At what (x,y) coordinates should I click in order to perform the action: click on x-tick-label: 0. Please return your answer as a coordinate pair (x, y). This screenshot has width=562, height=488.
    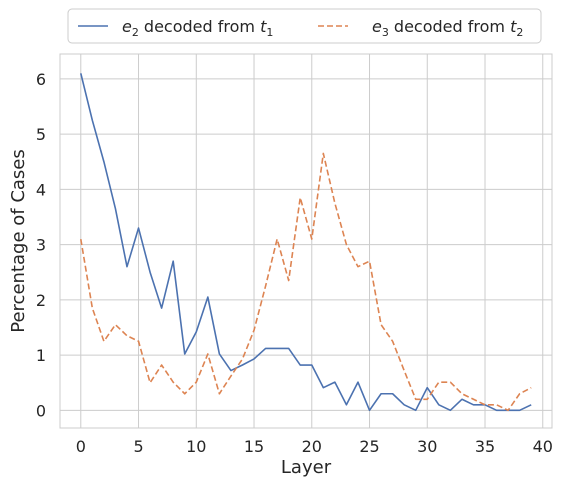
    Looking at the image, I should click on (81, 446).